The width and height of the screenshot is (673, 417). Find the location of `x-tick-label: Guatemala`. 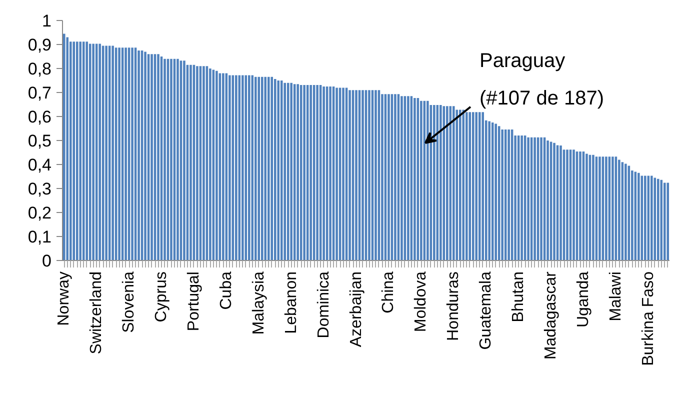

x-tick-label: Guatemala is located at coordinates (486, 310).